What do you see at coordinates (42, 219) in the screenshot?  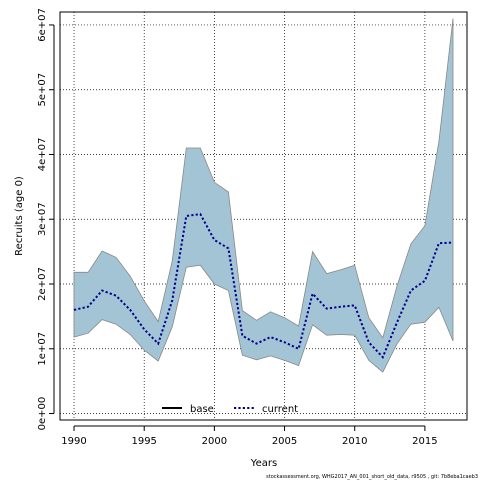 I see `y-tick-label: 3e+07` at bounding box center [42, 219].